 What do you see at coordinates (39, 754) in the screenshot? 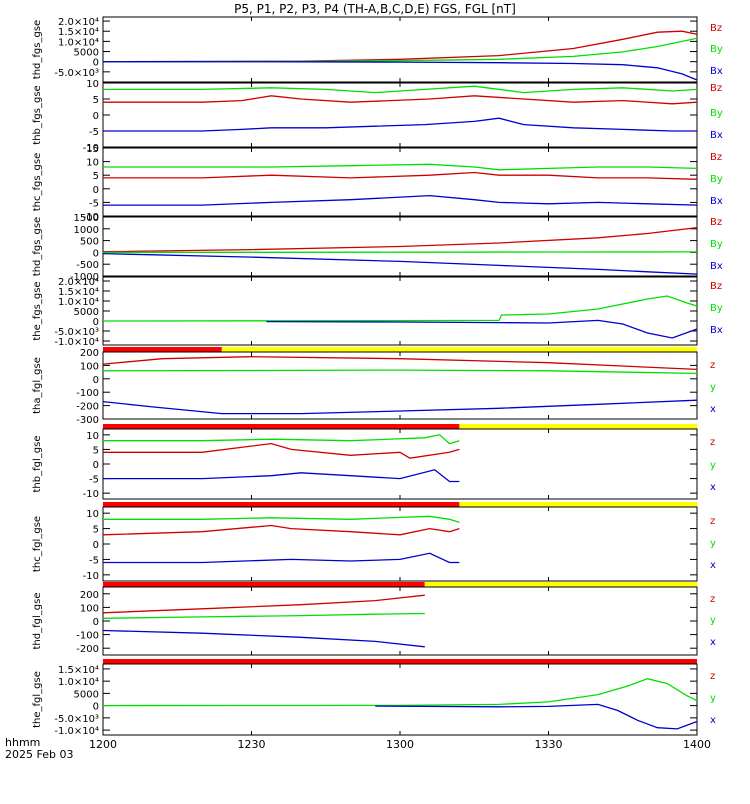
I see `time-axis-label-bottom: 2025 Feb 03` at bounding box center [39, 754].